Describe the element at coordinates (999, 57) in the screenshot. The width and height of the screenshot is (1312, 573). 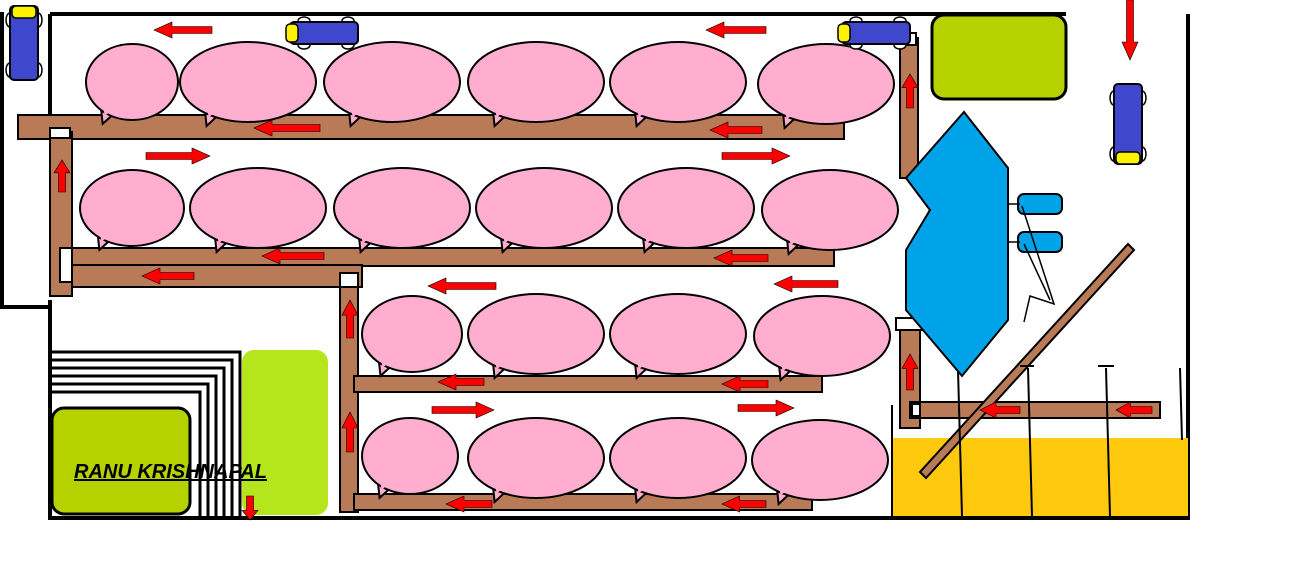
I see `green-tank-top-right` at that location.